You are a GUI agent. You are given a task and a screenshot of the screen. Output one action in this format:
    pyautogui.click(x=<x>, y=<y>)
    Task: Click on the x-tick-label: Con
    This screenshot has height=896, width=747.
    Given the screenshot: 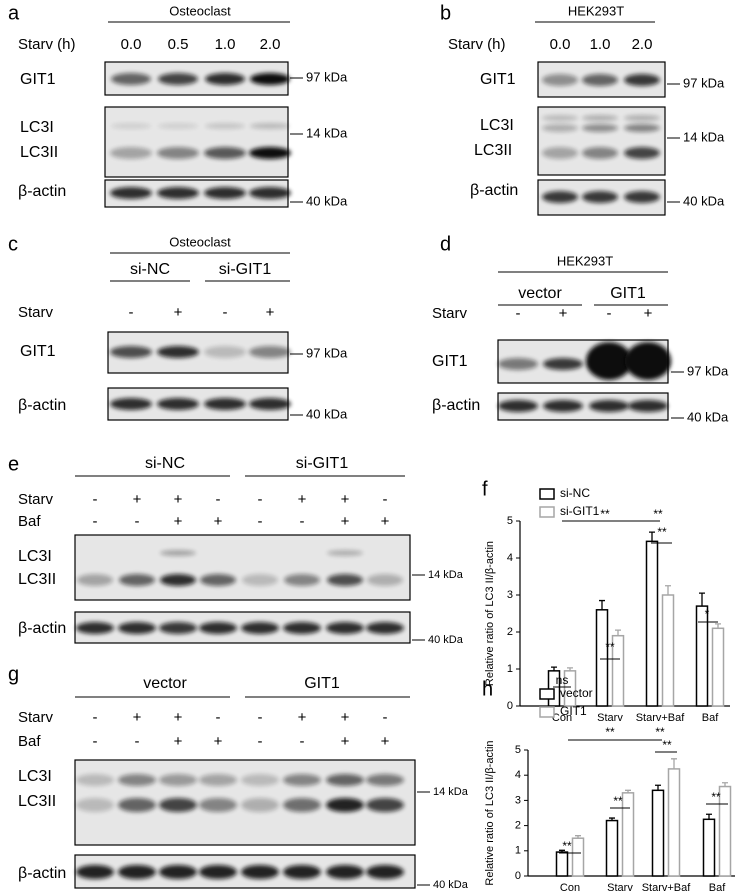 What is the action you would take?
    pyautogui.click(x=570, y=888)
    